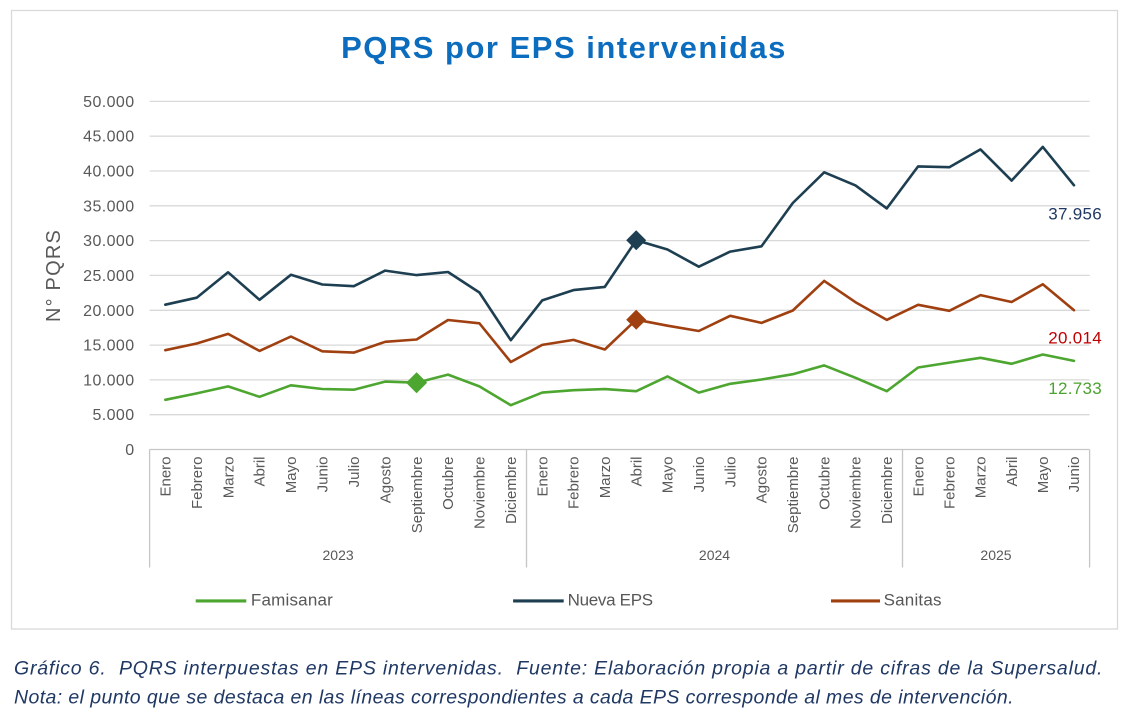 This screenshot has height=717, width=1130. I want to click on svg-text: 5.000, so click(113, 415).